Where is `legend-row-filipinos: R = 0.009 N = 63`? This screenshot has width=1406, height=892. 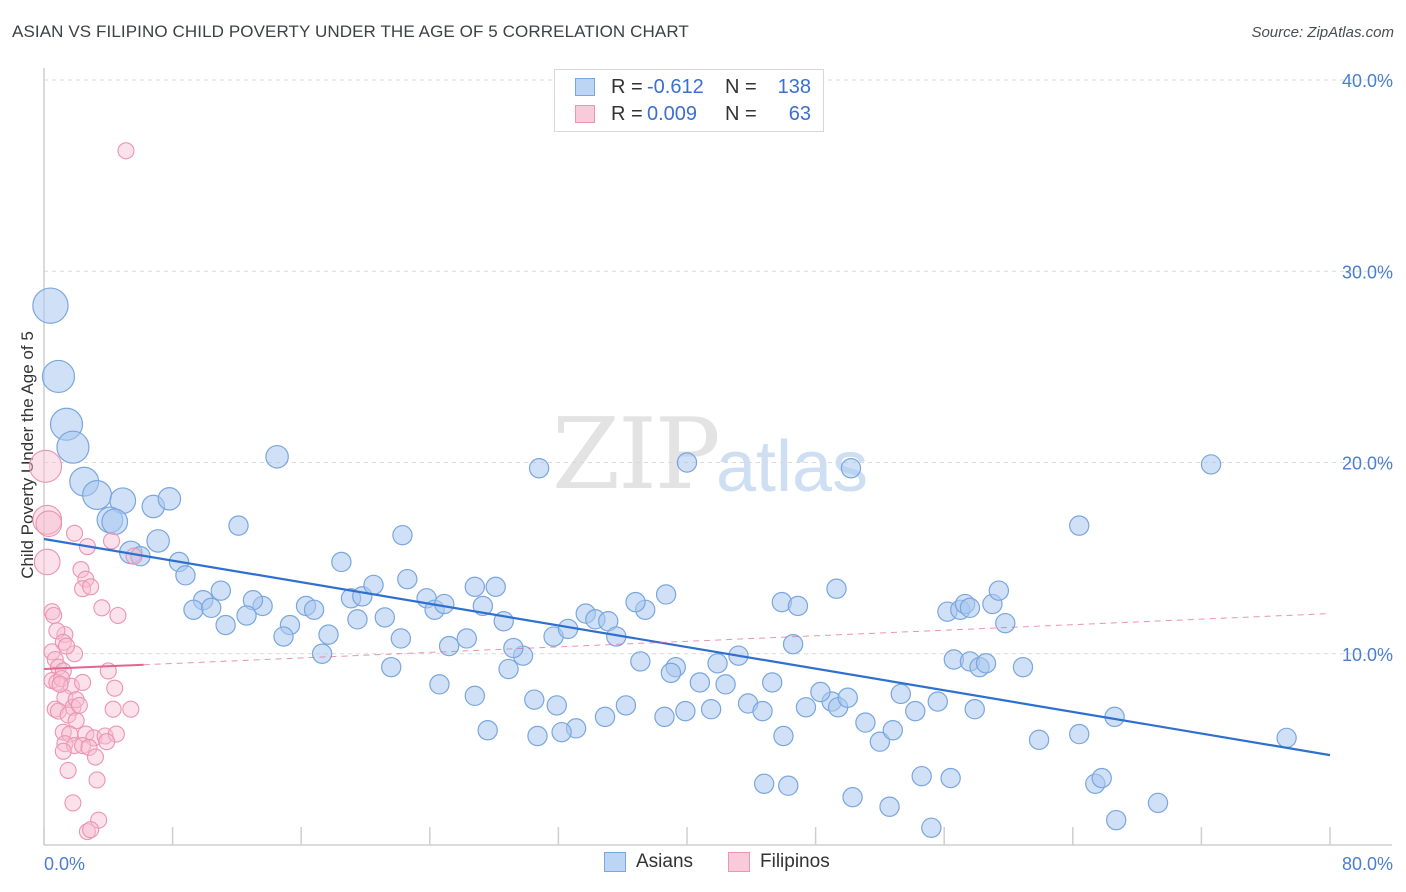
legend-row-filipinos: R = 0.009 N = 63 is located at coordinates (693, 114).